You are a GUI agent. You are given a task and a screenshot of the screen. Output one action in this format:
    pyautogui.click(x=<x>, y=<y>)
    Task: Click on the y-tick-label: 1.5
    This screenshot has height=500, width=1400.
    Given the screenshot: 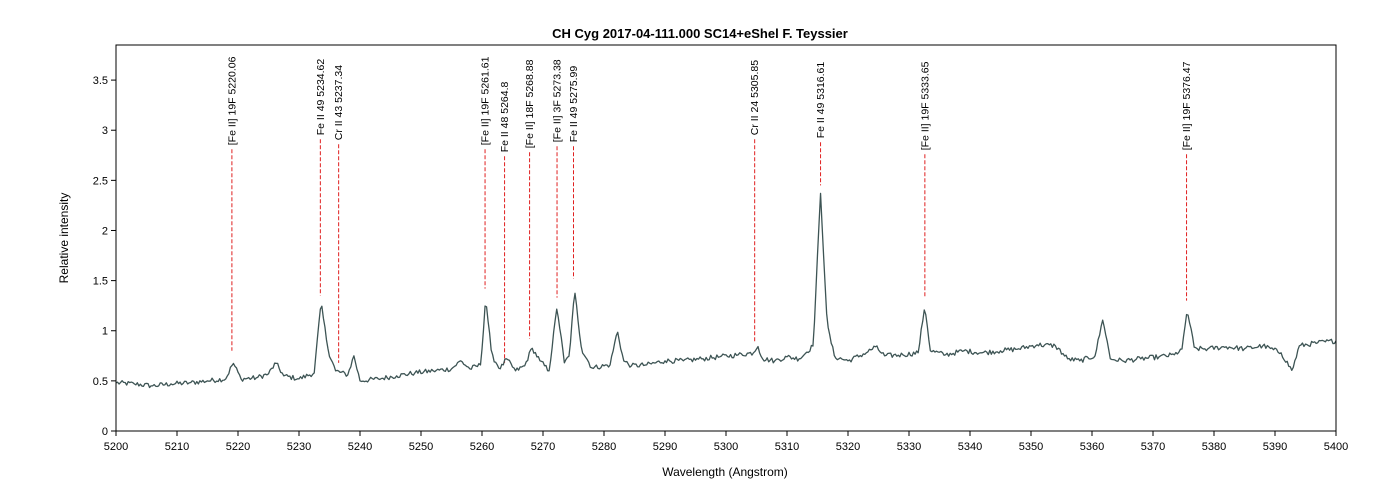 What is the action you would take?
    pyautogui.click(x=100, y=282)
    